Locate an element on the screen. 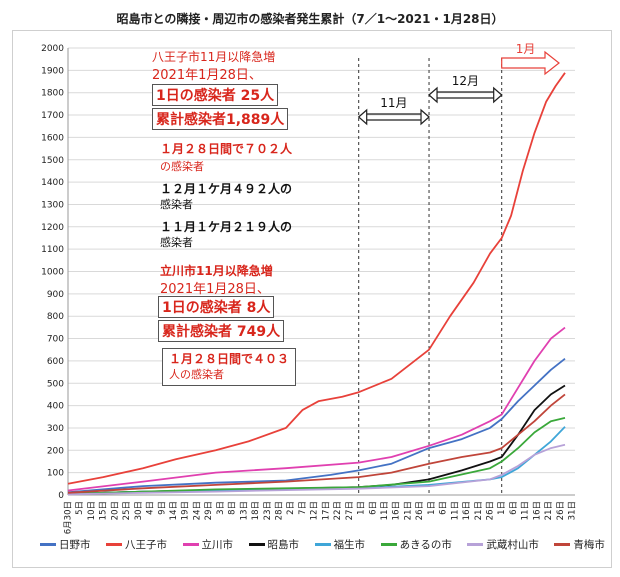 Image resolution: width=620 pixels, height=577 pixels. x-tick-label: 4日 is located at coordinates (151, 508).